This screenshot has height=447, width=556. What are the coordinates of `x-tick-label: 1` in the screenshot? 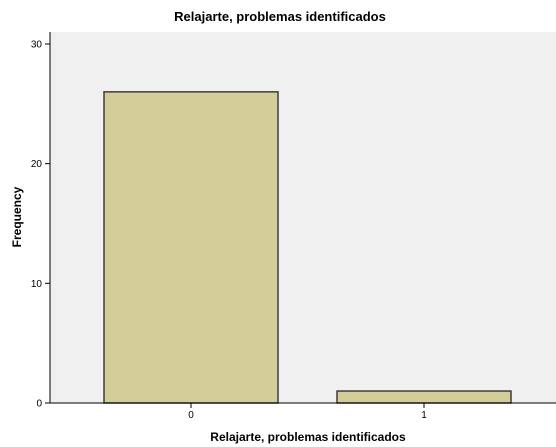 It's located at (424, 415).